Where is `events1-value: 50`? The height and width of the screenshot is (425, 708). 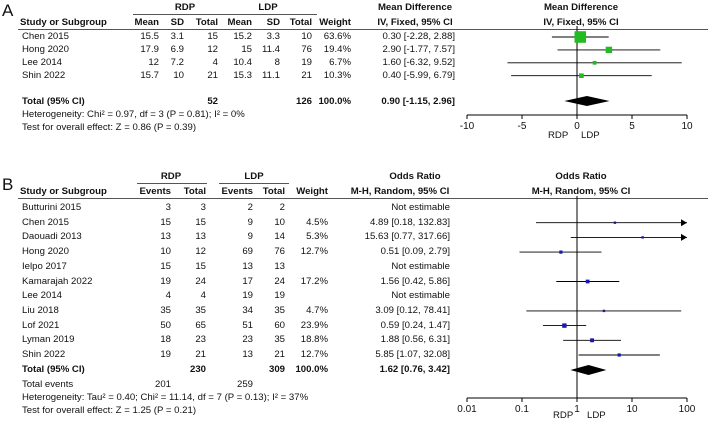
events1-value: 50 is located at coordinates (165, 325).